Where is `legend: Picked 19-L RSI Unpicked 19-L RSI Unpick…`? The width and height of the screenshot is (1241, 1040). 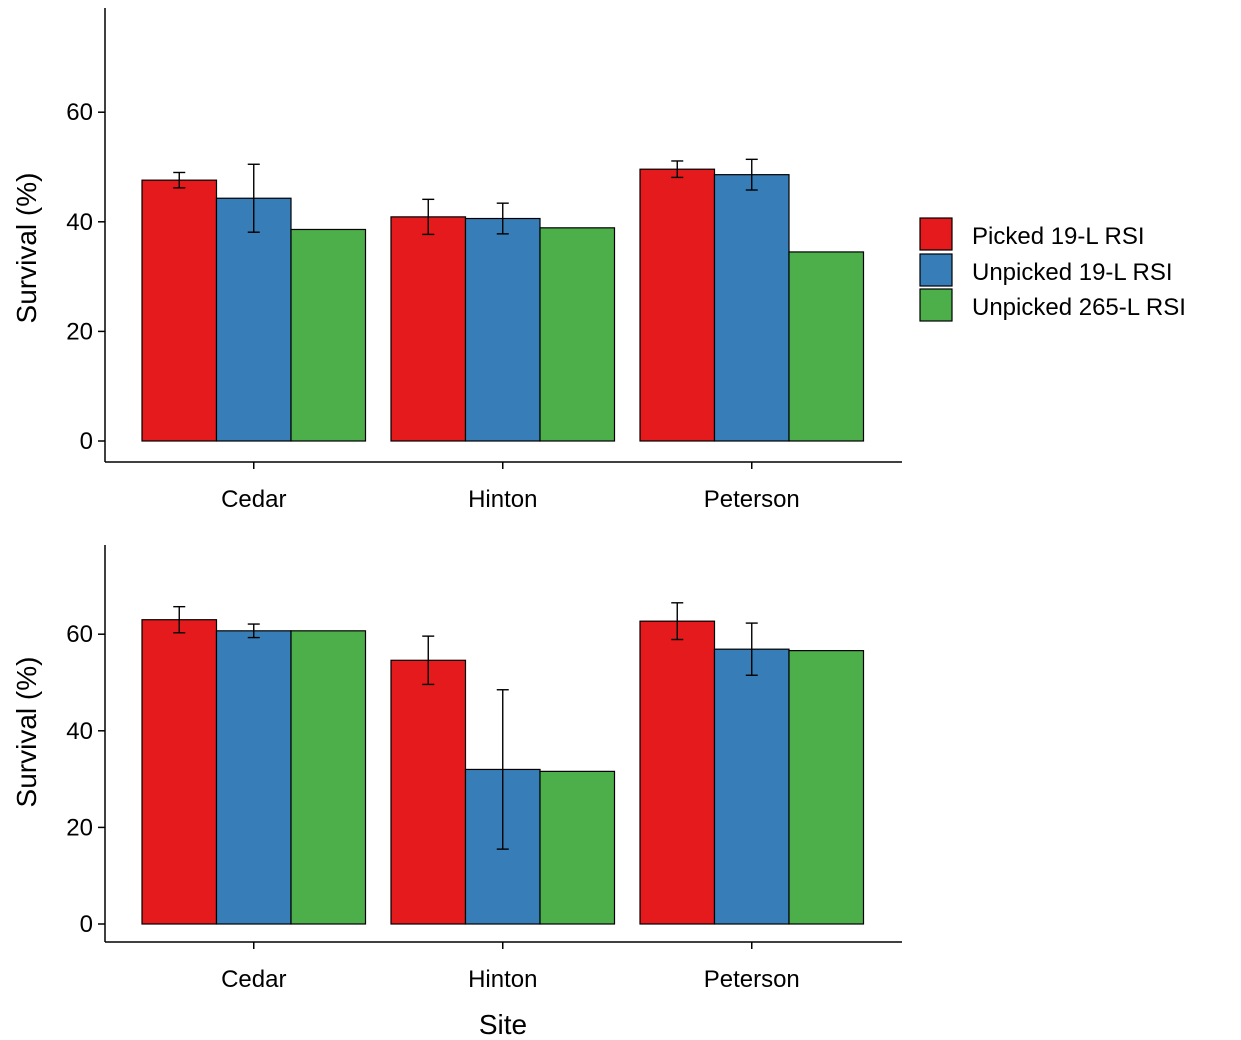
legend: Picked 19-L RSI Unpicked 19-L RSI Unpick… is located at coordinates (1052, 269).